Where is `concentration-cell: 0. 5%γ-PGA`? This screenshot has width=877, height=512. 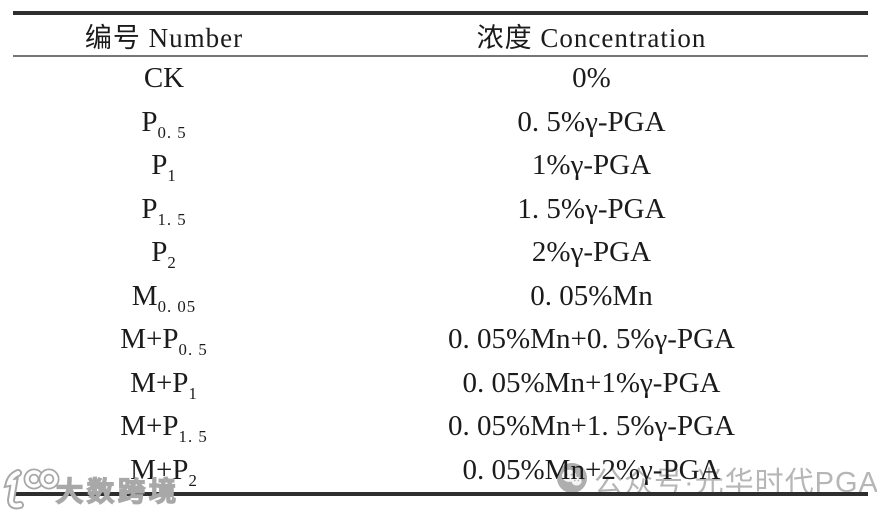
concentration-cell: 0. 5%γ-PGA is located at coordinates (591, 121).